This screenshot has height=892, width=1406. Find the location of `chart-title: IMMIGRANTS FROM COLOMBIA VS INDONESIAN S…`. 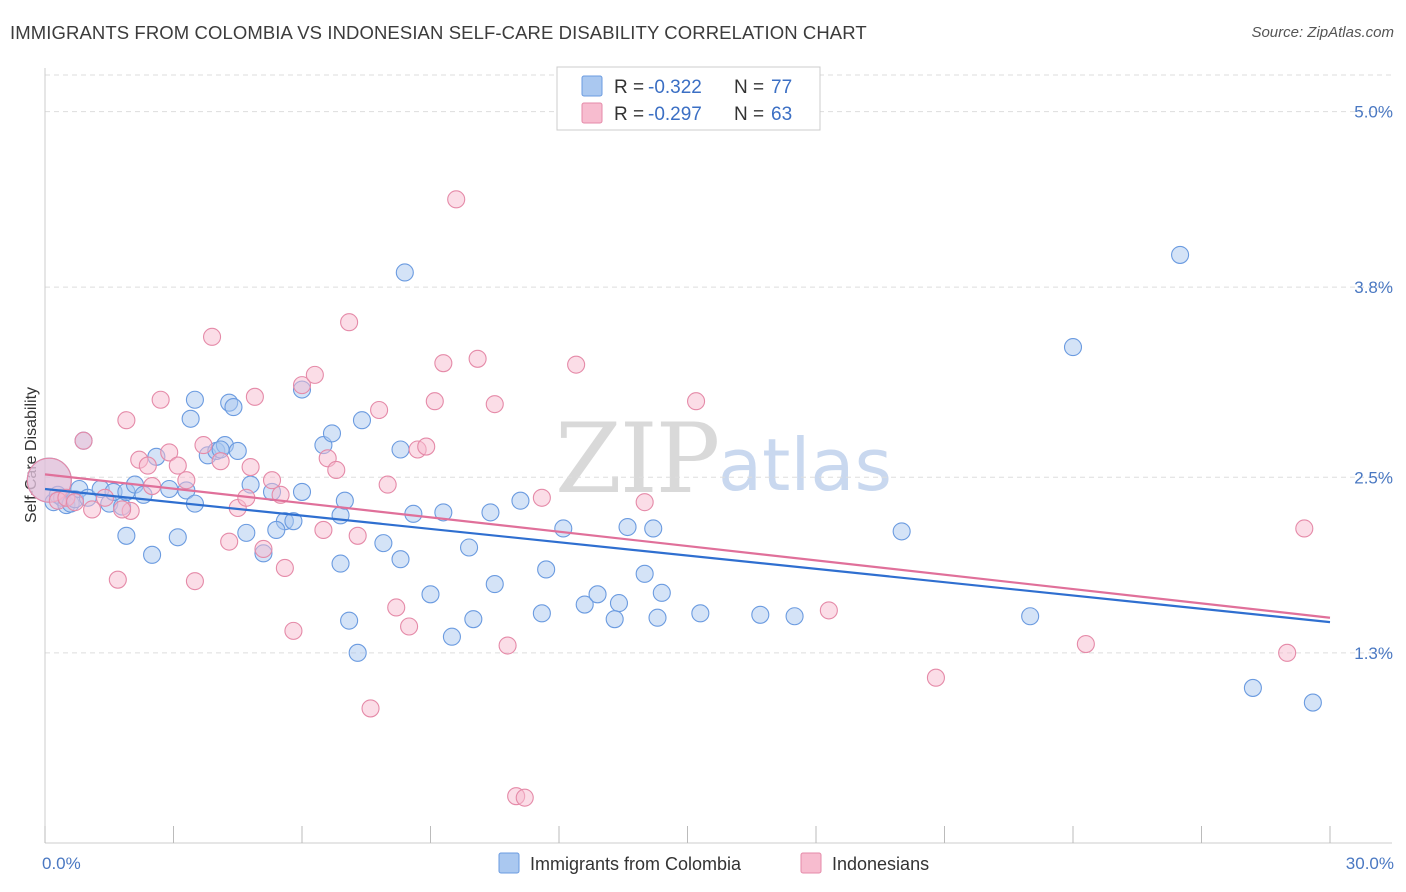

chart-title: IMMIGRANTS FROM COLOMBIA VS INDONESIAN S… is located at coordinates (438, 32).